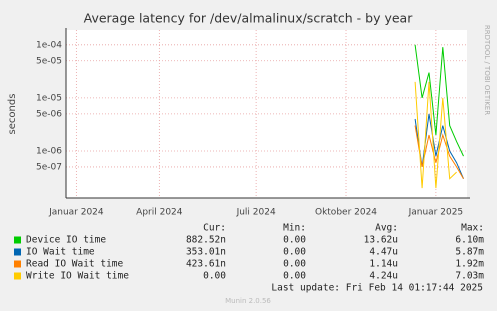 This screenshot has width=497, height=311. I want to click on x-tick-label: Juli 2024, so click(256, 213).